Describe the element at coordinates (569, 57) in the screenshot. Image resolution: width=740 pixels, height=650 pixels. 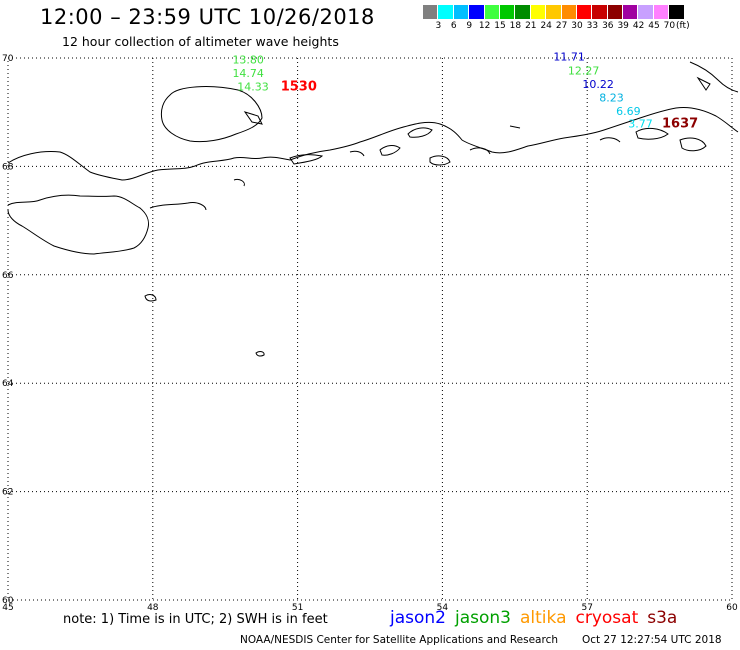
I see `swh-label: 11.71` at that location.